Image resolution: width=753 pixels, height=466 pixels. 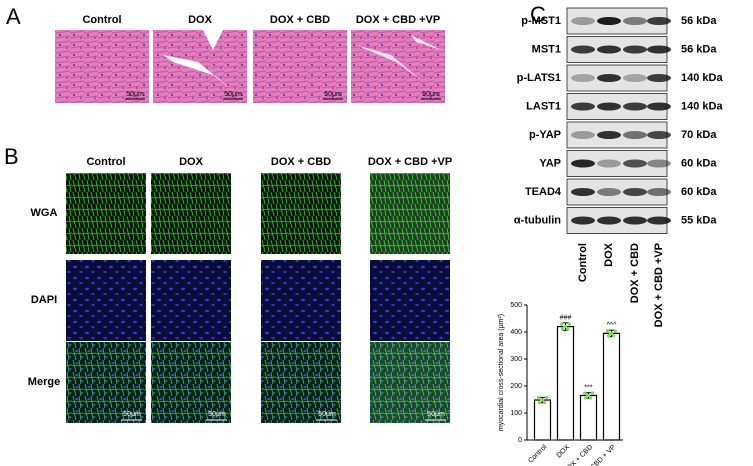 What do you see at coordinates (635, 273) in the screenshot?
I see `lane-label: DOX + CBD` at bounding box center [635, 273].